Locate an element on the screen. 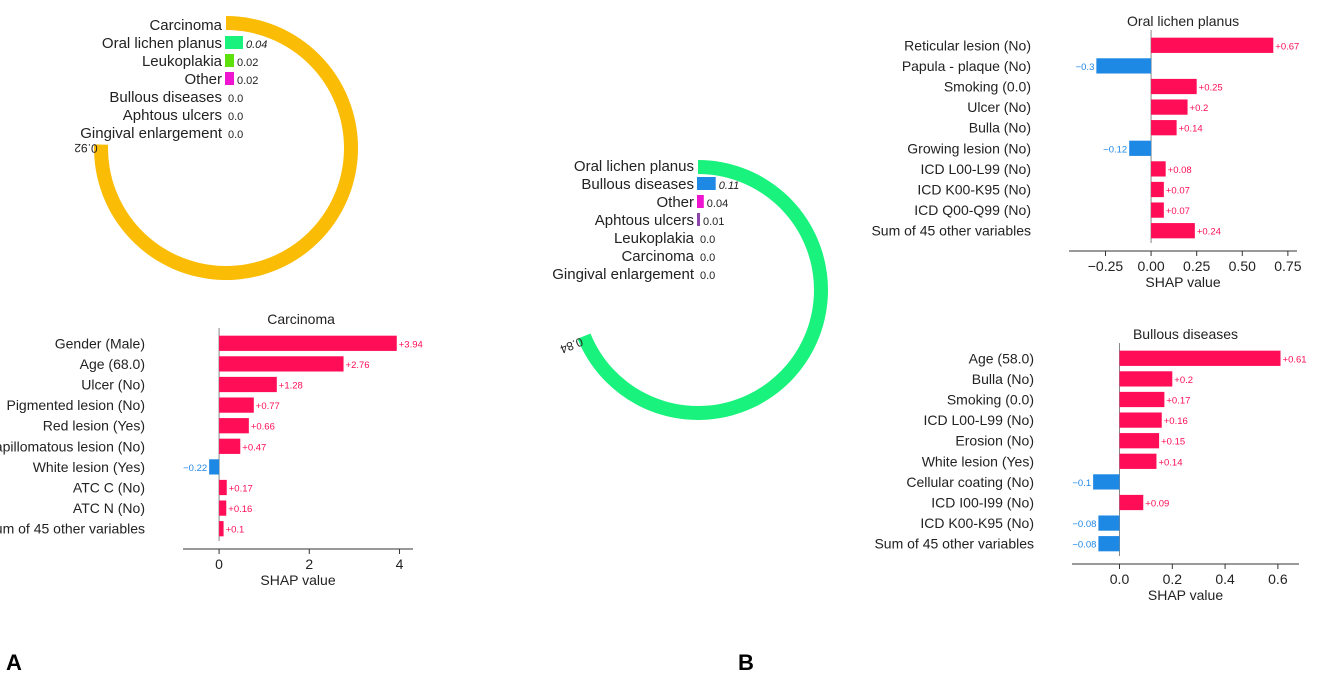  bar-icd-q00-q99-no is located at coordinates (1157, 210).